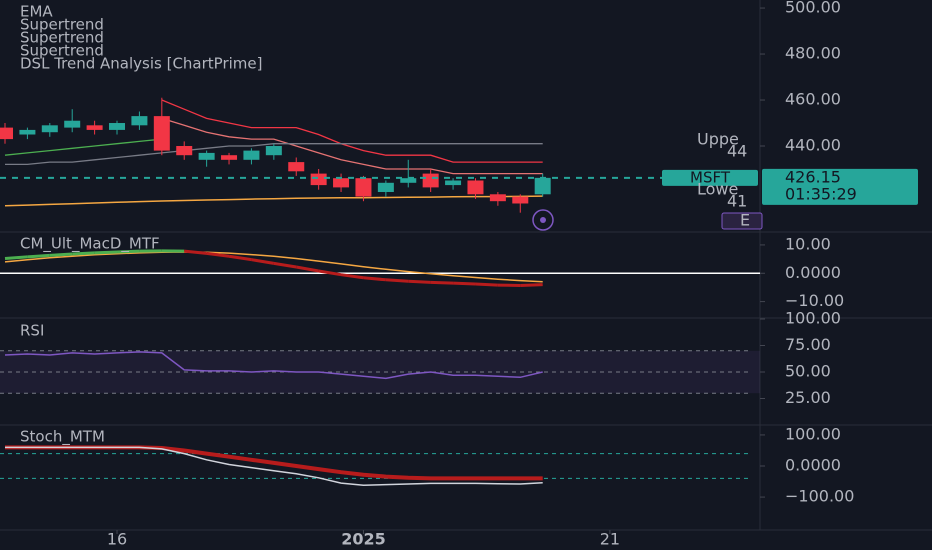 This screenshot has height=550, width=932. Describe the element at coordinates (117, 539) in the screenshot. I see `x-tick-label: 16` at that location.